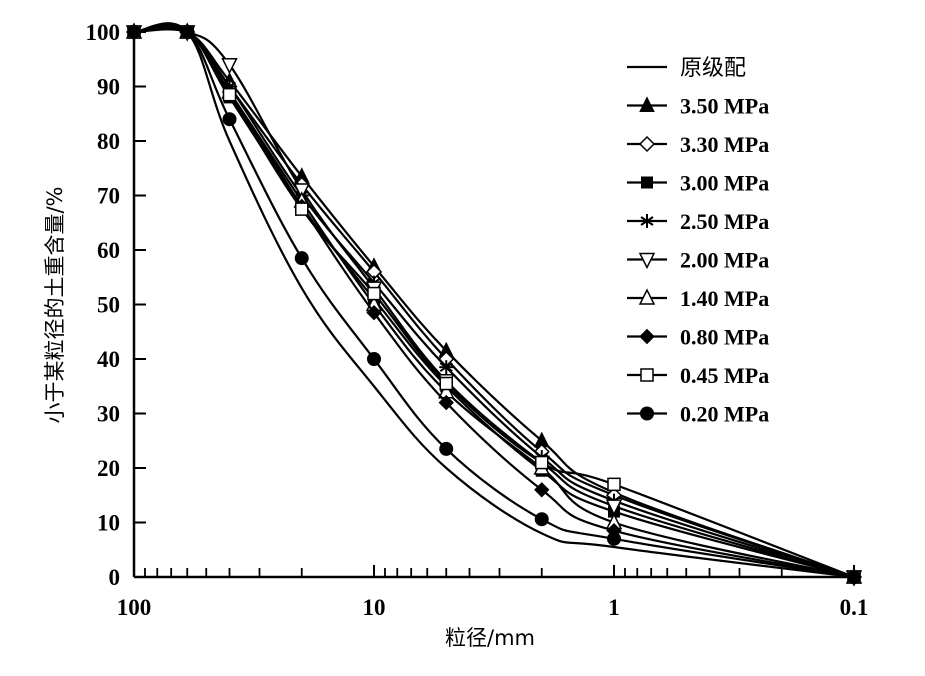 This screenshot has height=676, width=925. Describe the element at coordinates (724, 144) in the screenshot. I see `legend-label: 3.30 MPa` at that location.